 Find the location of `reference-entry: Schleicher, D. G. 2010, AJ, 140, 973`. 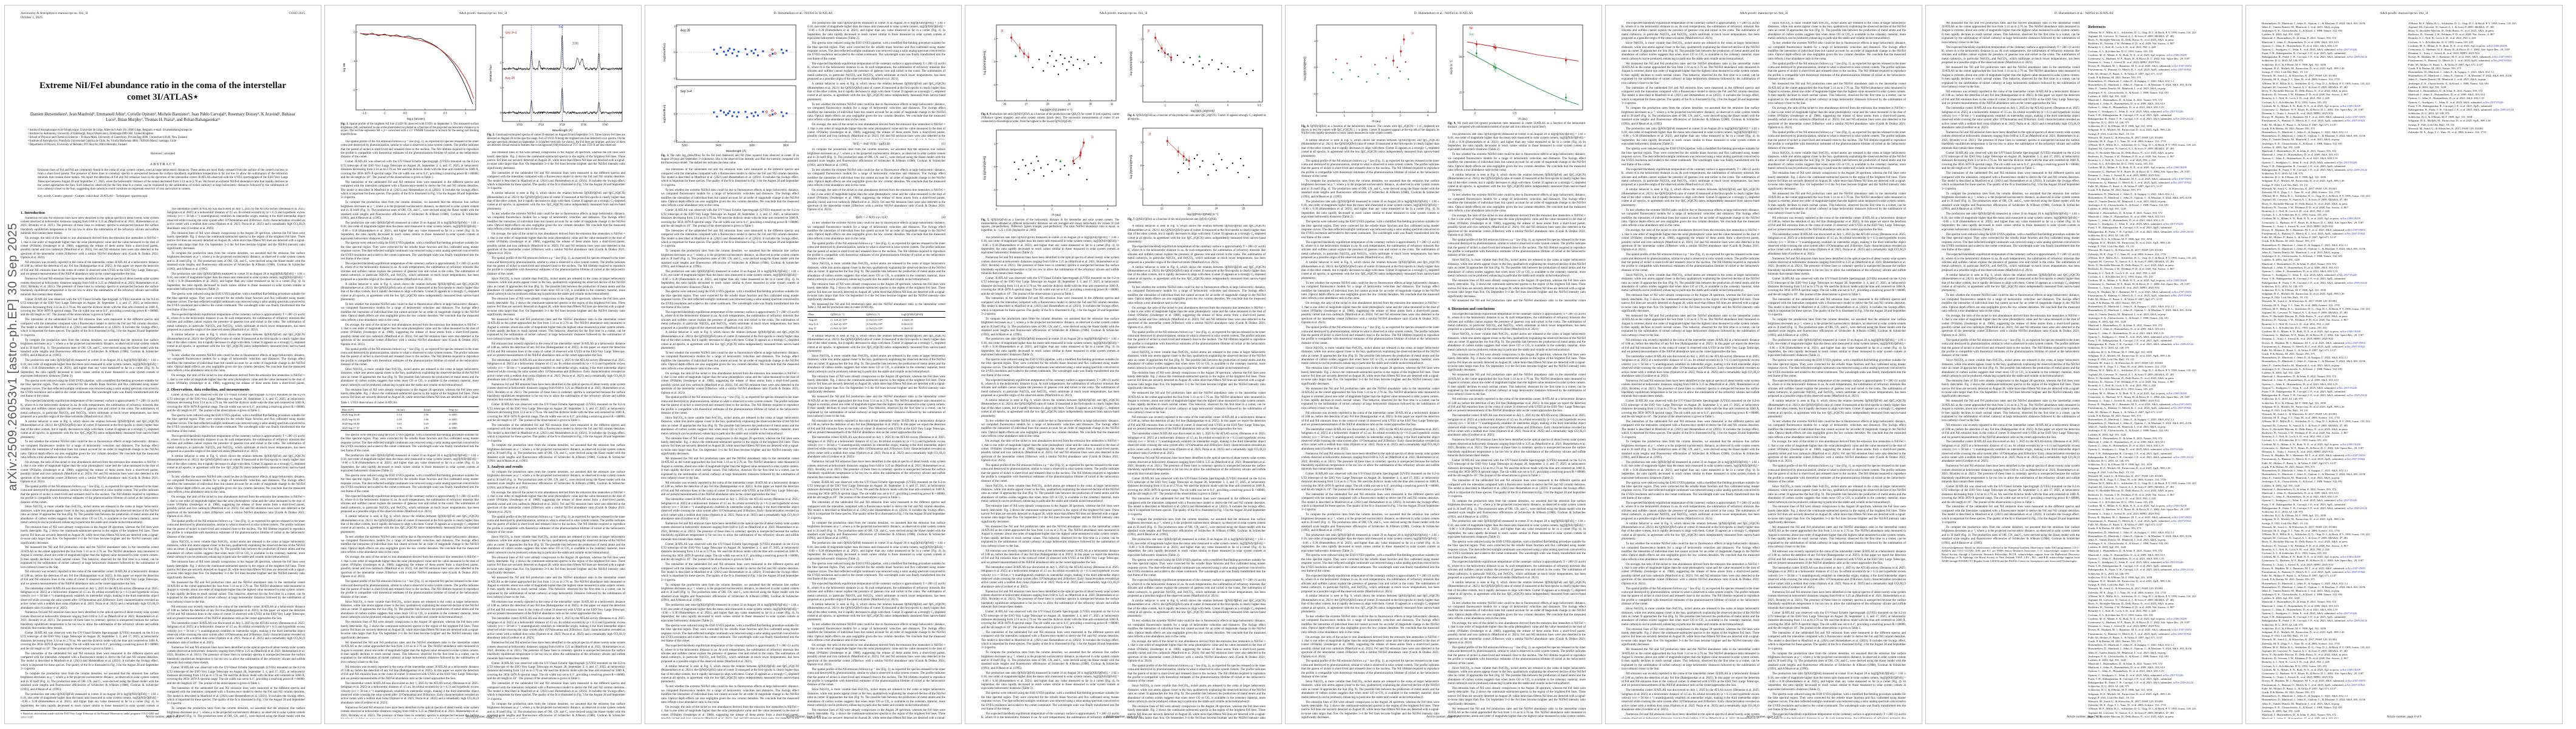

reference-entry: Schleicher, D. G. 2010, AJ, 140, 973 is located at coordinates (2108, 573).